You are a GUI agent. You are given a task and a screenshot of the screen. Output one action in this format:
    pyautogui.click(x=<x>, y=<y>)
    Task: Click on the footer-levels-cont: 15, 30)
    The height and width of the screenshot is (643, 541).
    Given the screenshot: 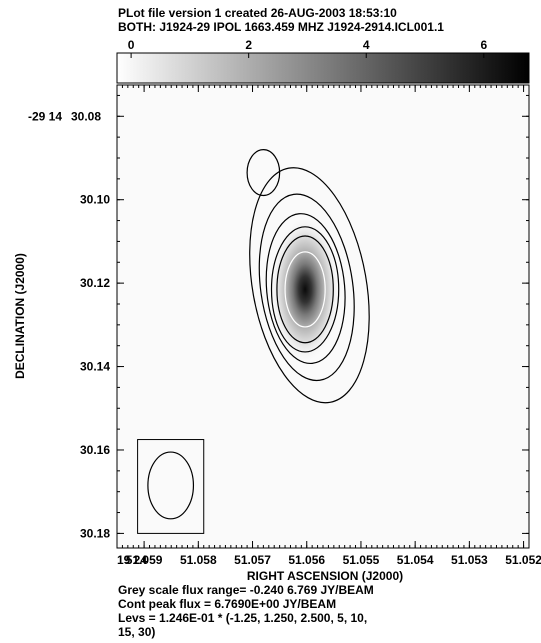 What is the action you would take?
    pyautogui.click(x=137, y=632)
    